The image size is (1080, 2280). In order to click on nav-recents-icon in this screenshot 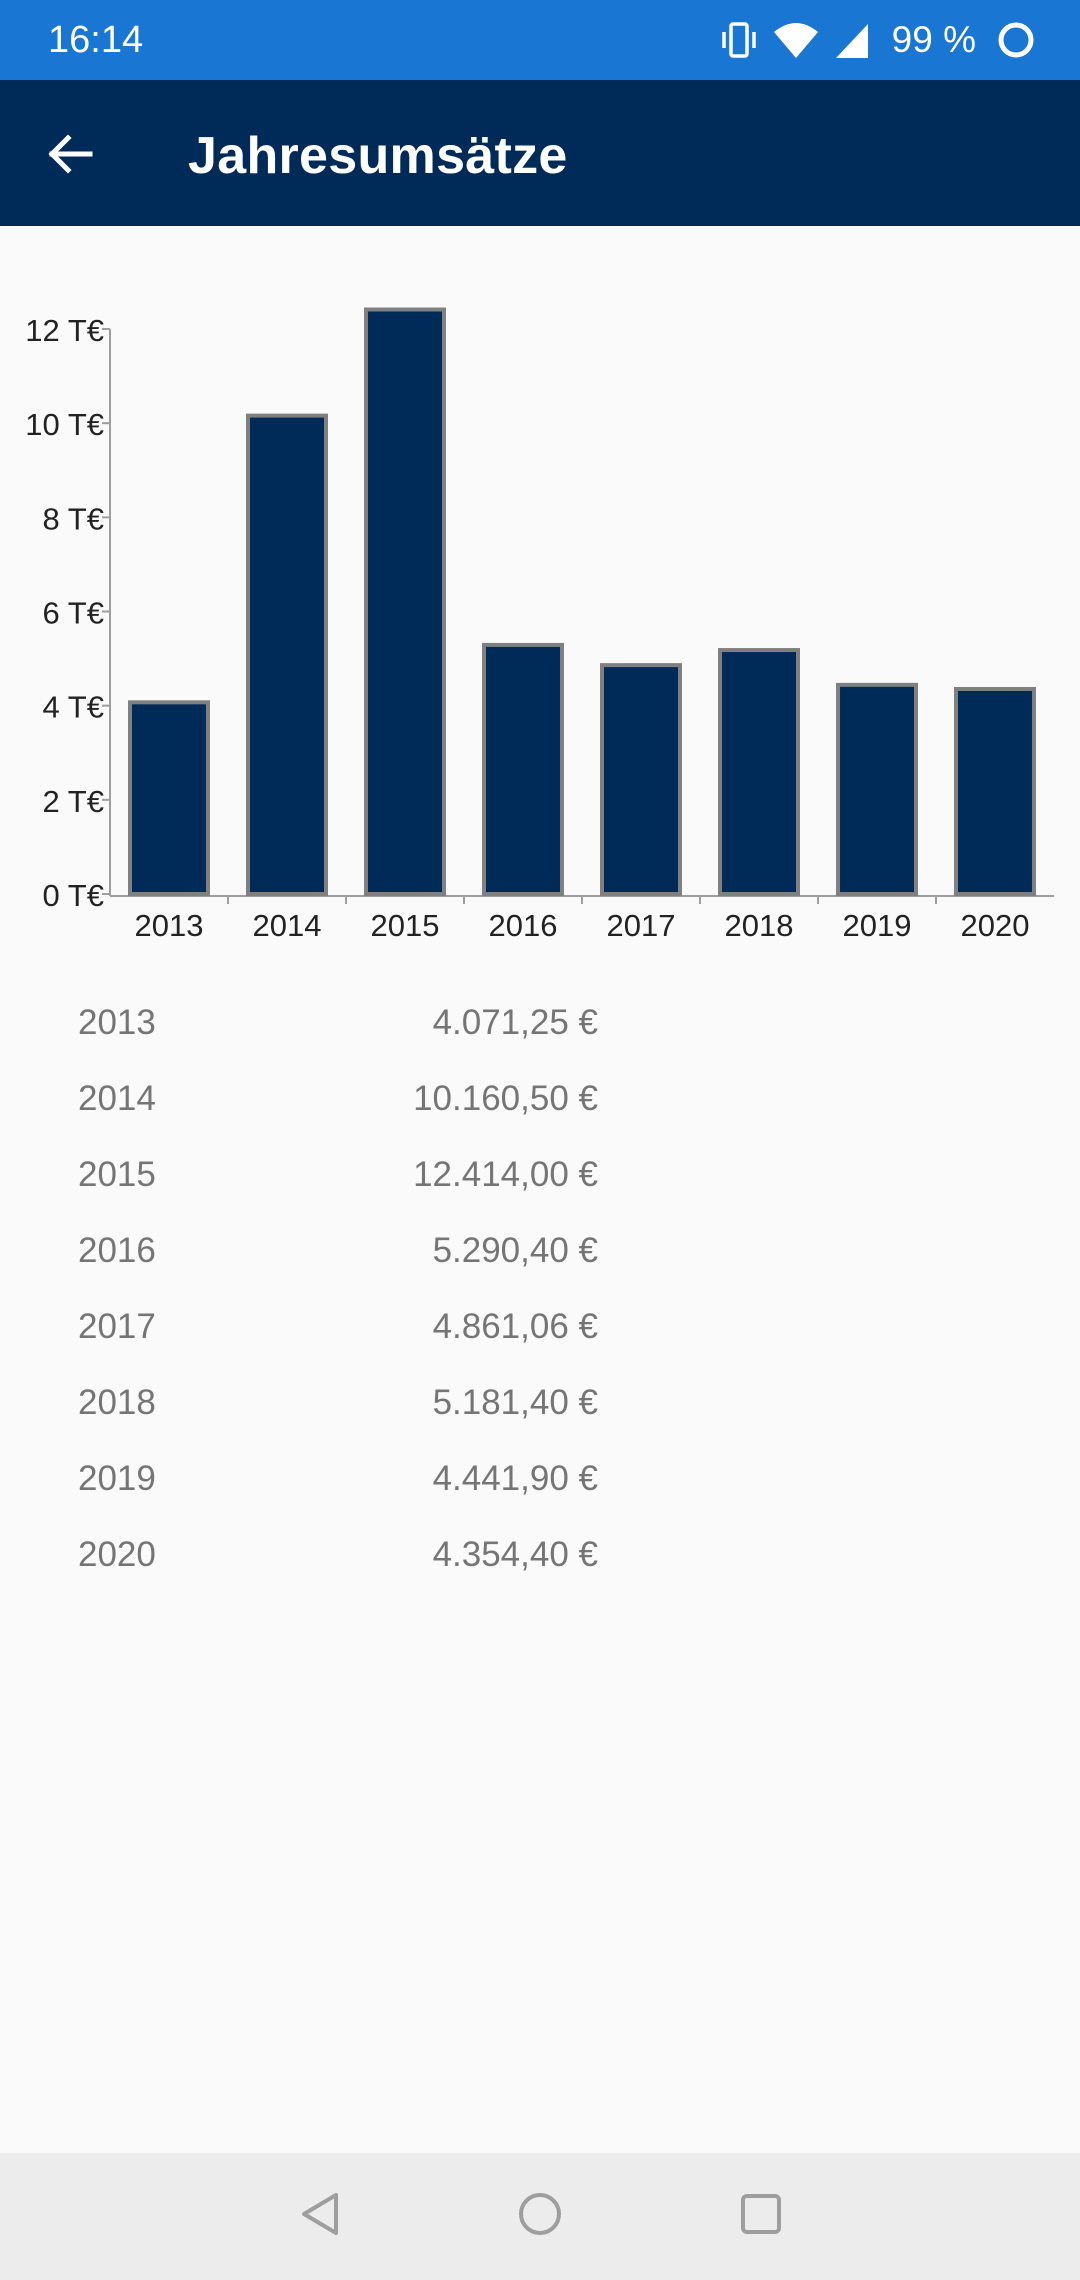, I will do `click(761, 2216)`.